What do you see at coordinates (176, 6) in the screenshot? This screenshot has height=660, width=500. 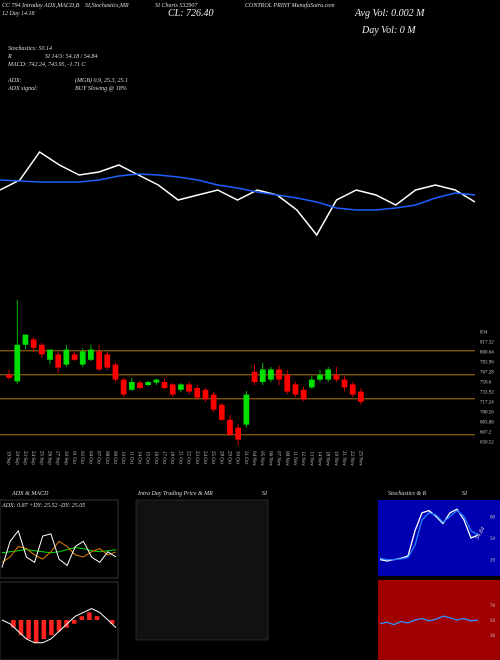 I see `header-text: SI Charts 532907` at bounding box center [176, 6].